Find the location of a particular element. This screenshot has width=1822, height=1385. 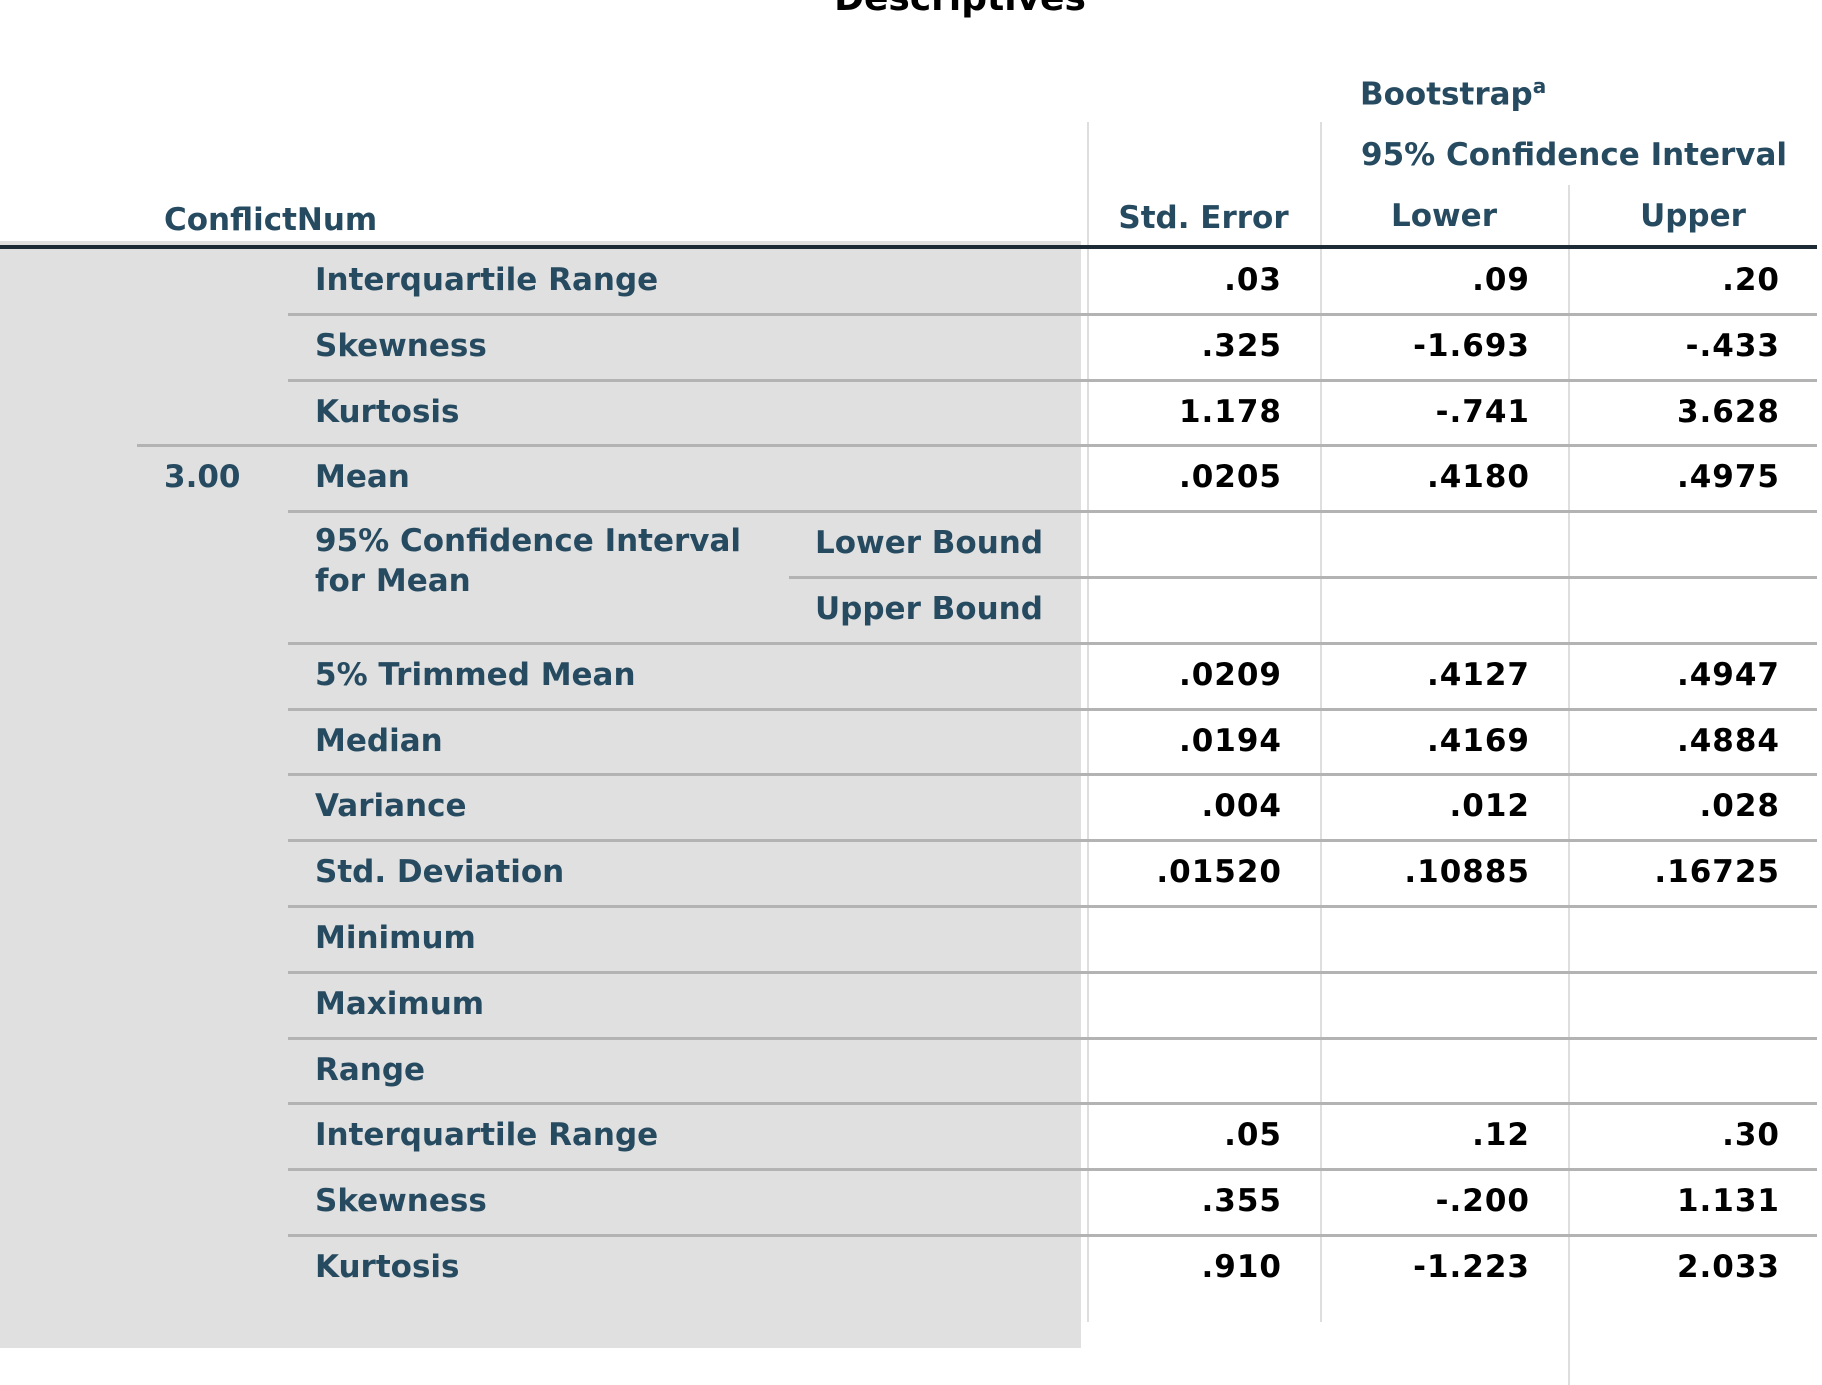

row-label: Range is located at coordinates (370, 1069).